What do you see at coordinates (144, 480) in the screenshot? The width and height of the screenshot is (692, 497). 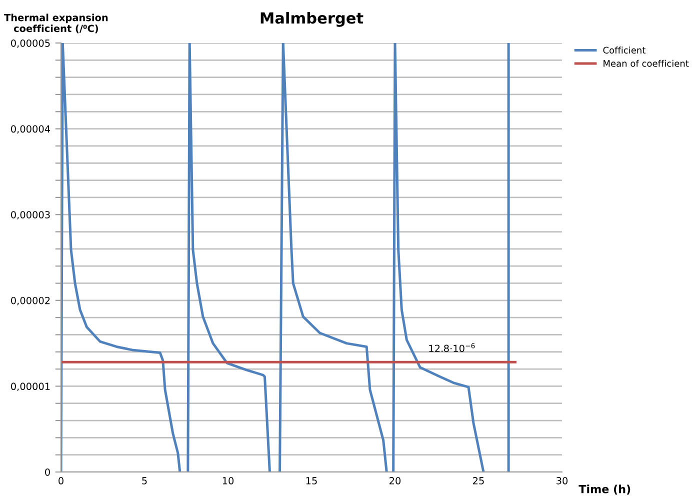 I see `x-tick-label: 5` at bounding box center [144, 480].